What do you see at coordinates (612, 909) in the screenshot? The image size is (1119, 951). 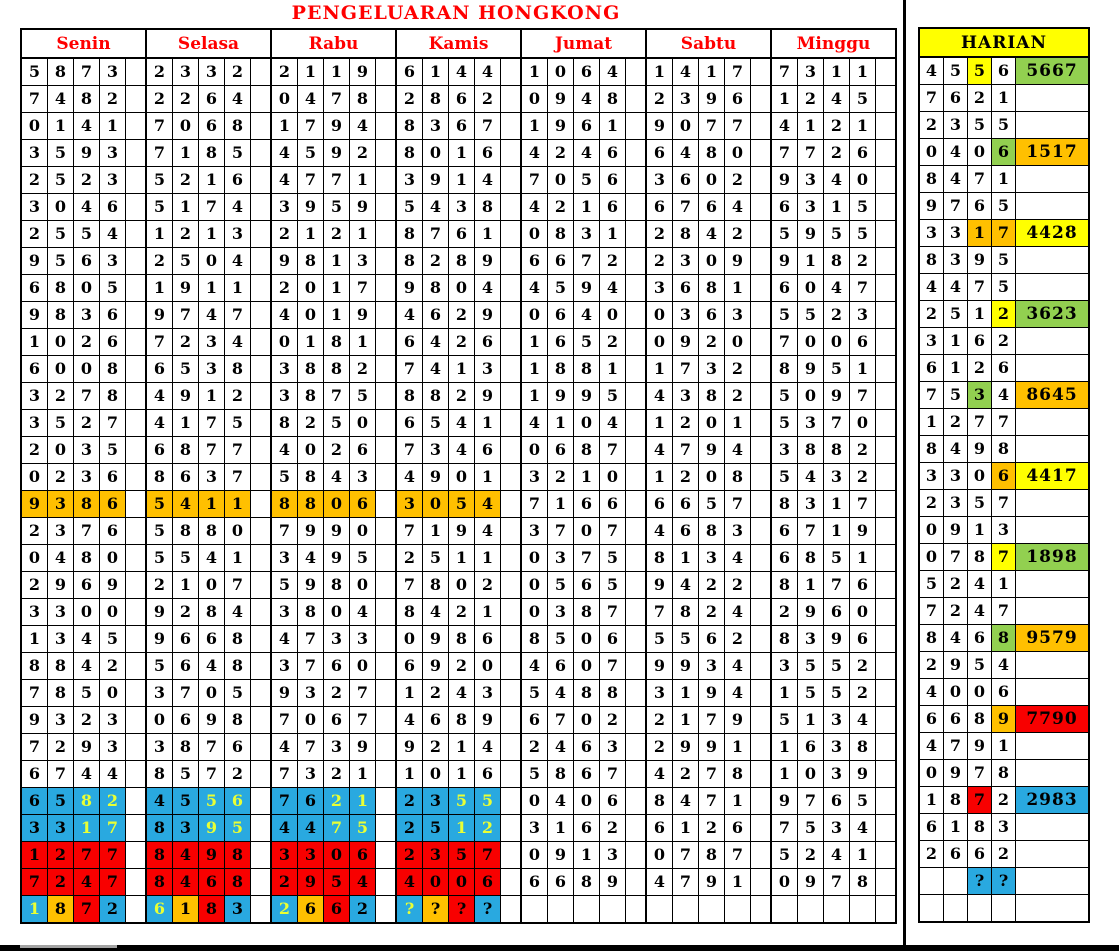 I see `digit-cell` at bounding box center [612, 909].